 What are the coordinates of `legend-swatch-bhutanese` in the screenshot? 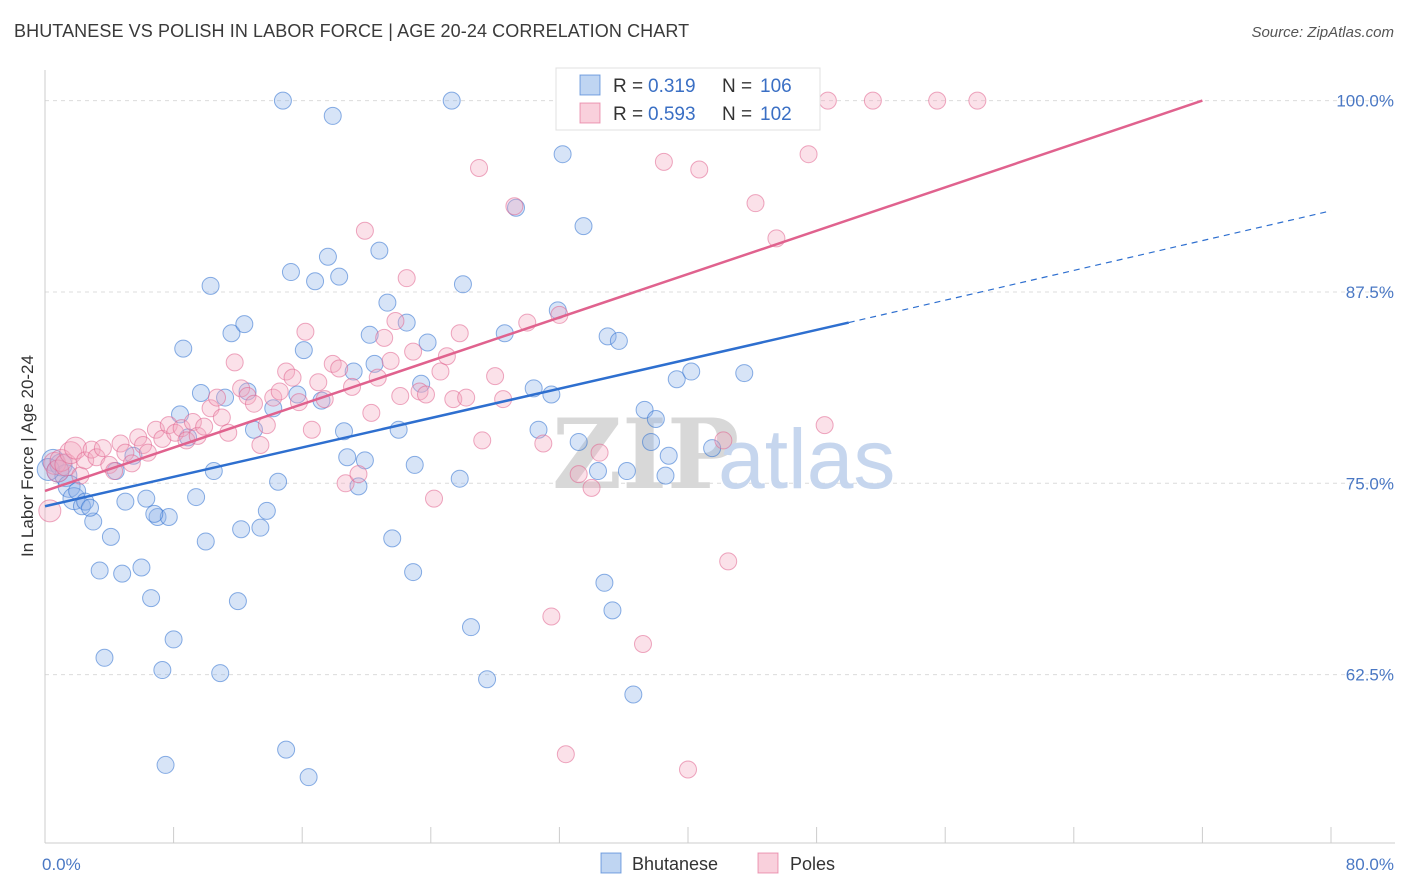 It's located at (590, 85).